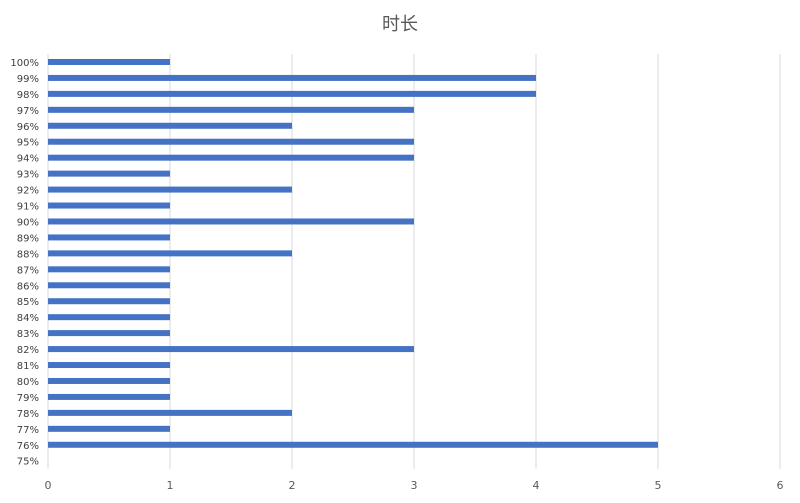 The image size is (800, 503). Describe the element at coordinates (109, 61) in the screenshot. I see `bar-100%` at that location.